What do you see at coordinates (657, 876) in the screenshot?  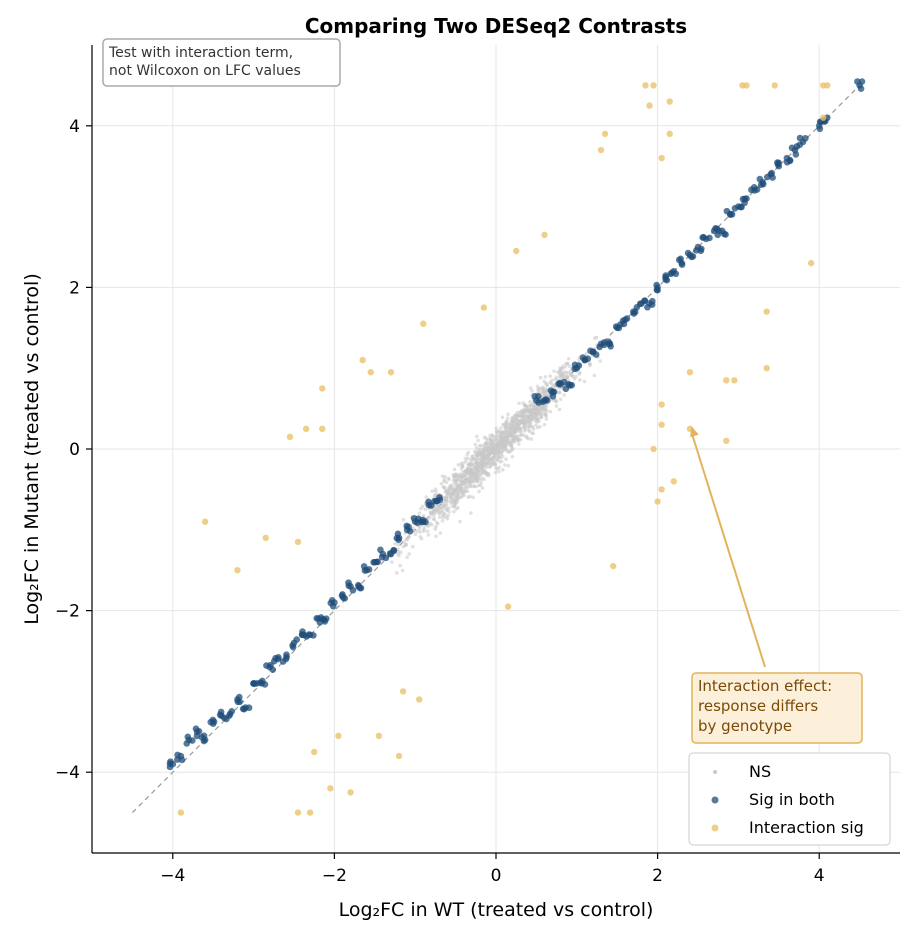 I see `x-tick-label: 2` at bounding box center [657, 876].